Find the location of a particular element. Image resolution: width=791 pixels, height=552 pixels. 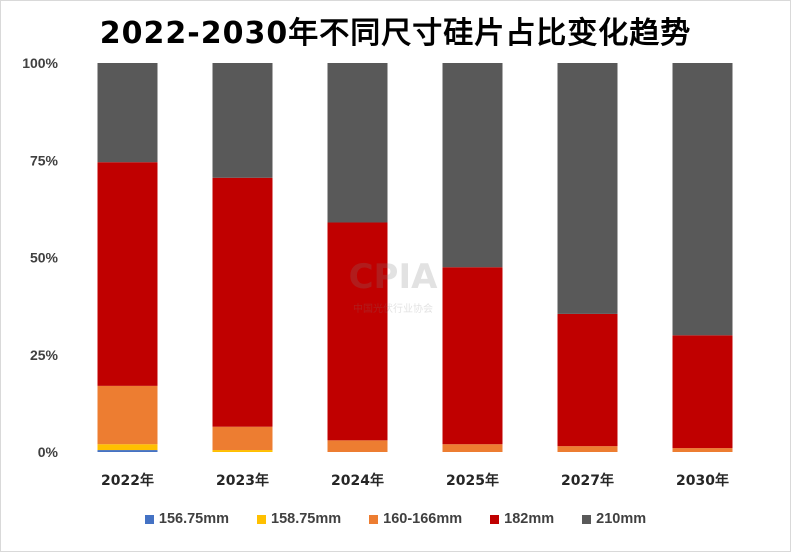

legend-label: 158.75mm is located at coordinates (306, 519).